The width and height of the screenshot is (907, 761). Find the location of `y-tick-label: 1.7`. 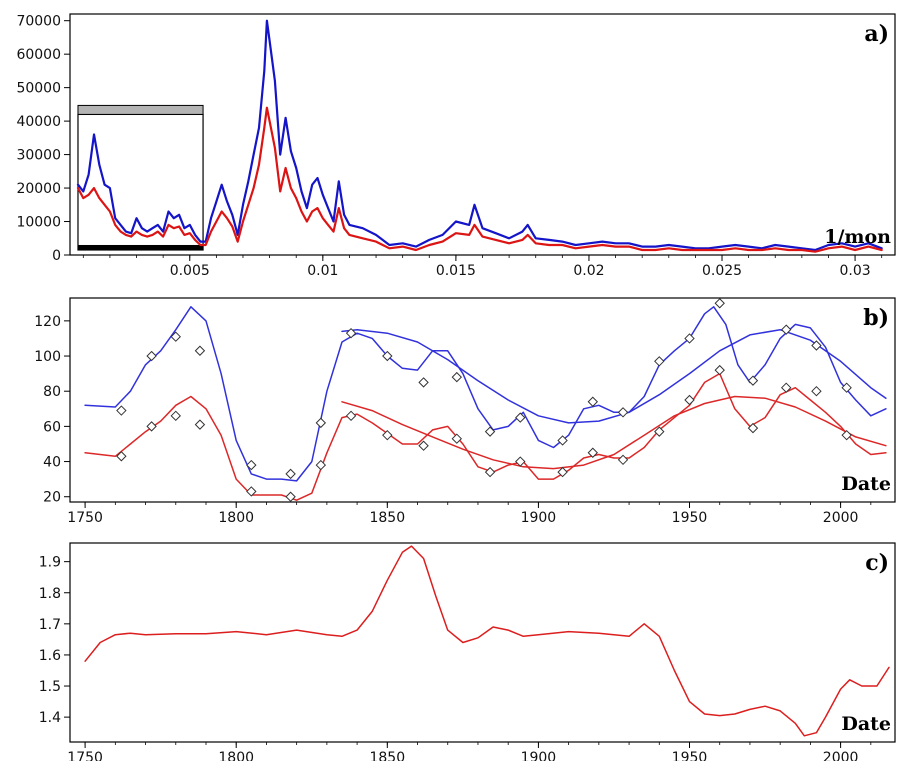

y-tick-label: 1.7 is located at coordinates (50, 625).